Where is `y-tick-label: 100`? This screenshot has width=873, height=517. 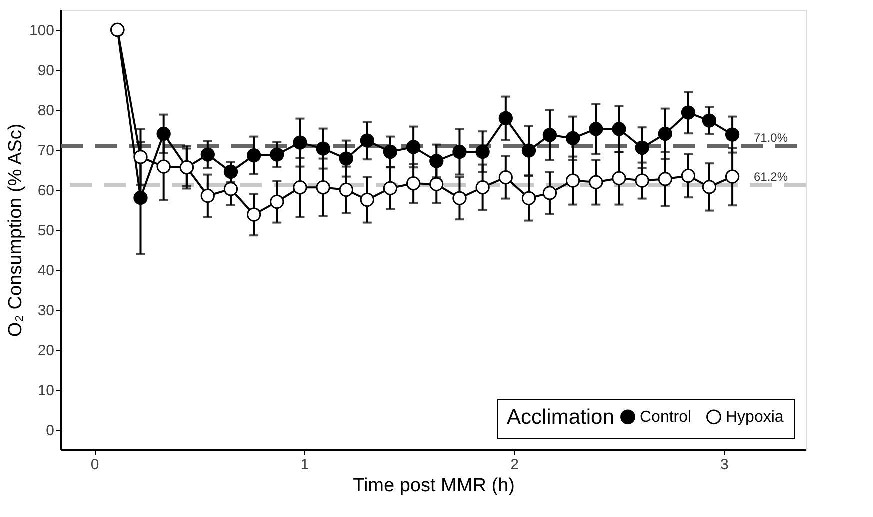 y-tick-label: 100 is located at coordinates (41, 31).